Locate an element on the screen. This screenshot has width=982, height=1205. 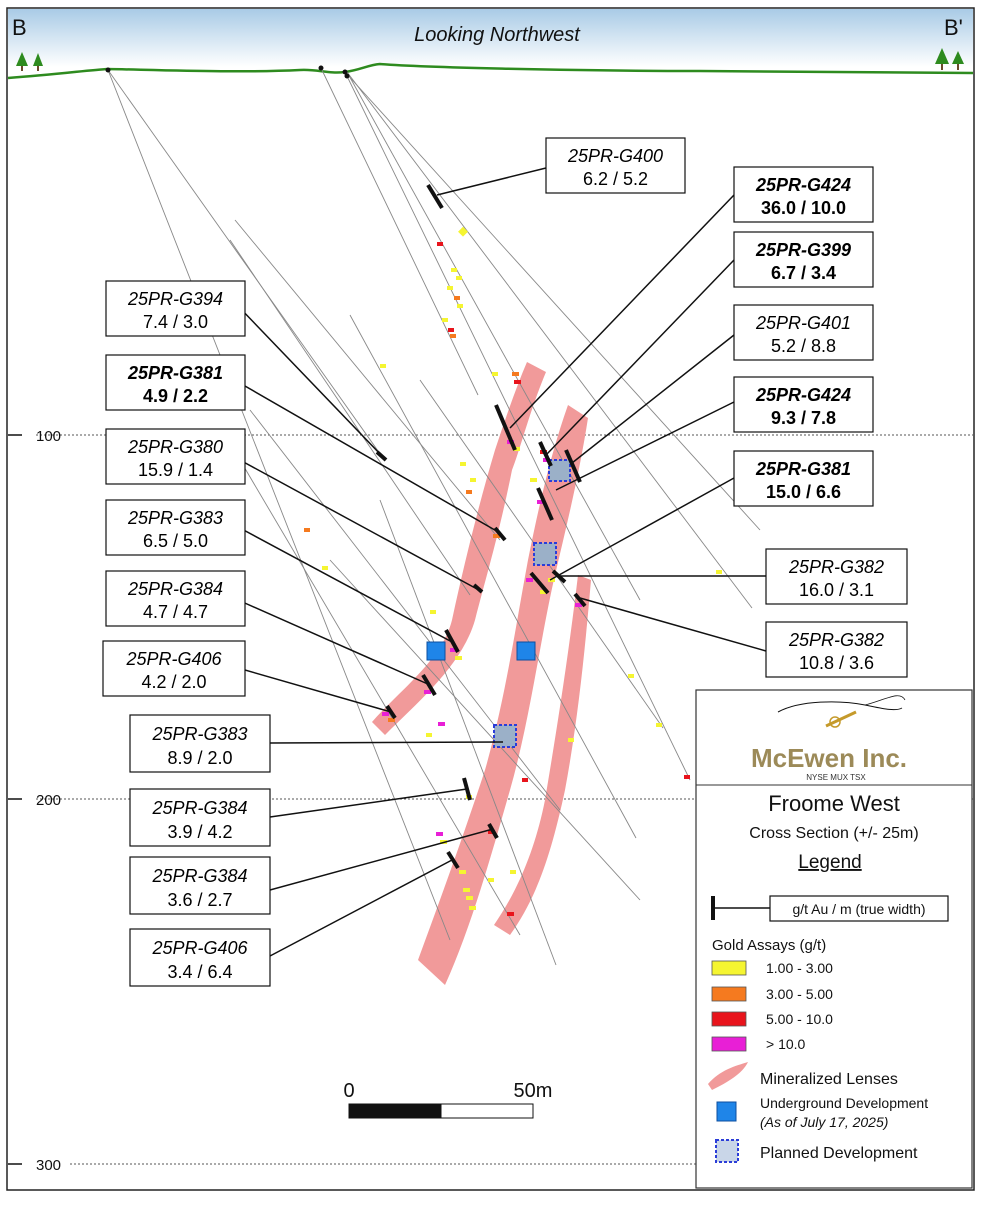
legend-assay-label: > 10.0 is located at coordinates (786, 1044).